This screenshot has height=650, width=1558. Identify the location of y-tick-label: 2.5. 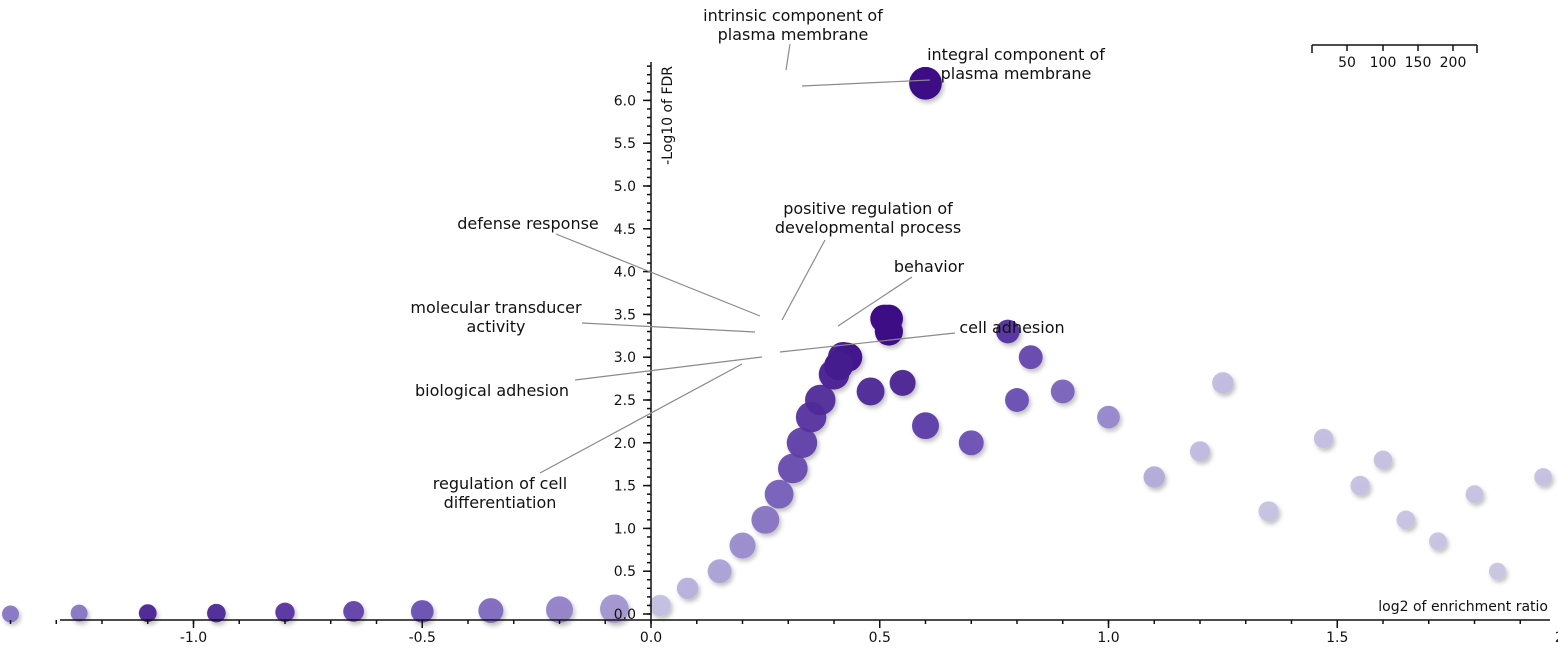
(625, 401).